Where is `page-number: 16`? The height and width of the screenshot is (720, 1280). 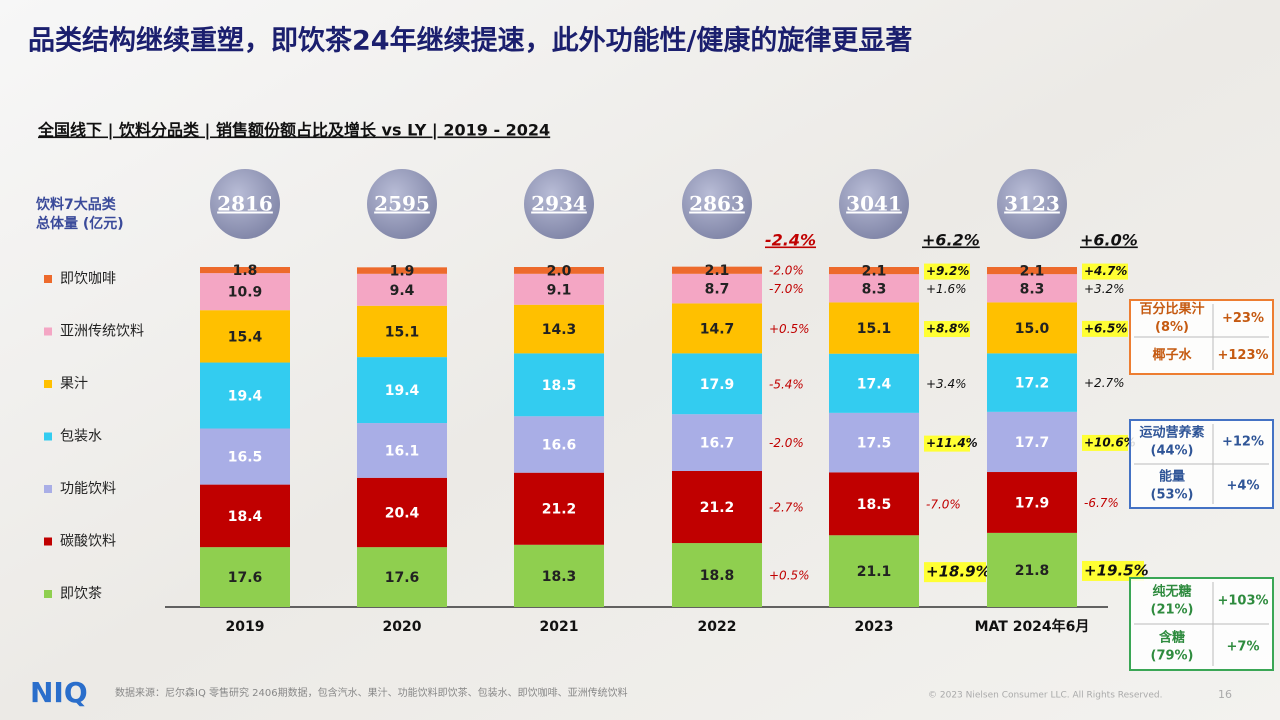 page-number: 16 is located at coordinates (1225, 694).